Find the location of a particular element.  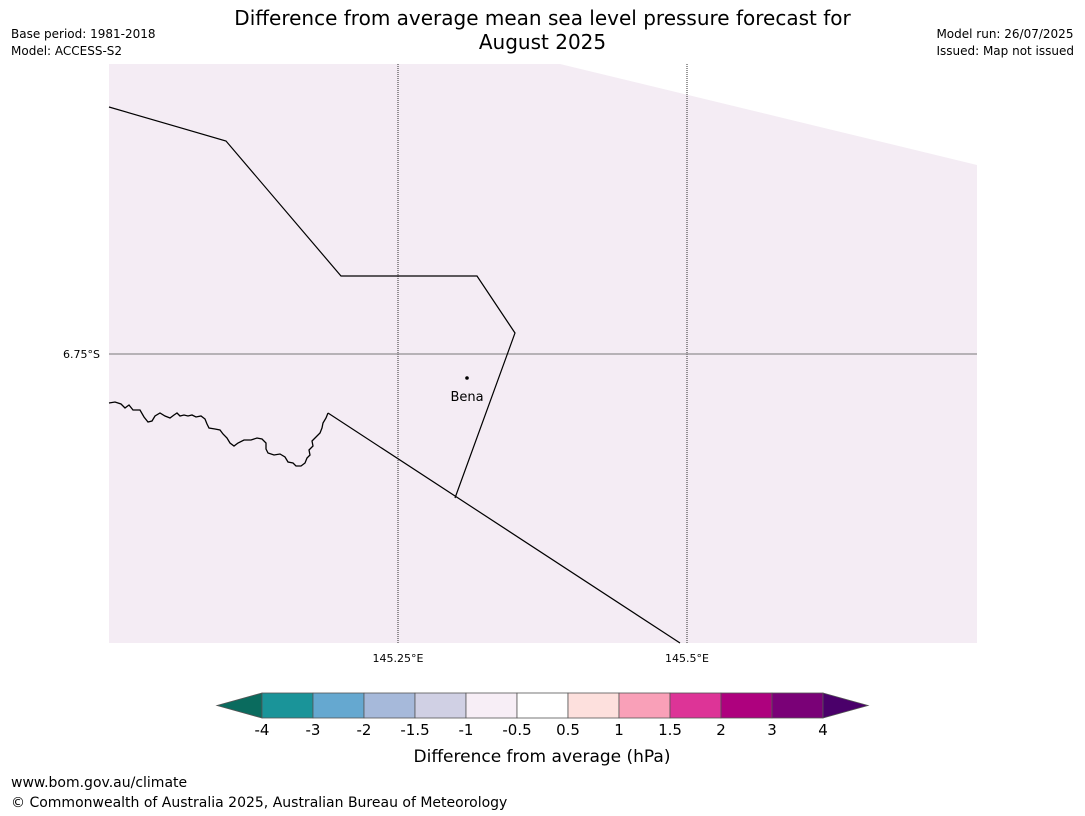

title-line-2: August 2025 is located at coordinates (542, 42).